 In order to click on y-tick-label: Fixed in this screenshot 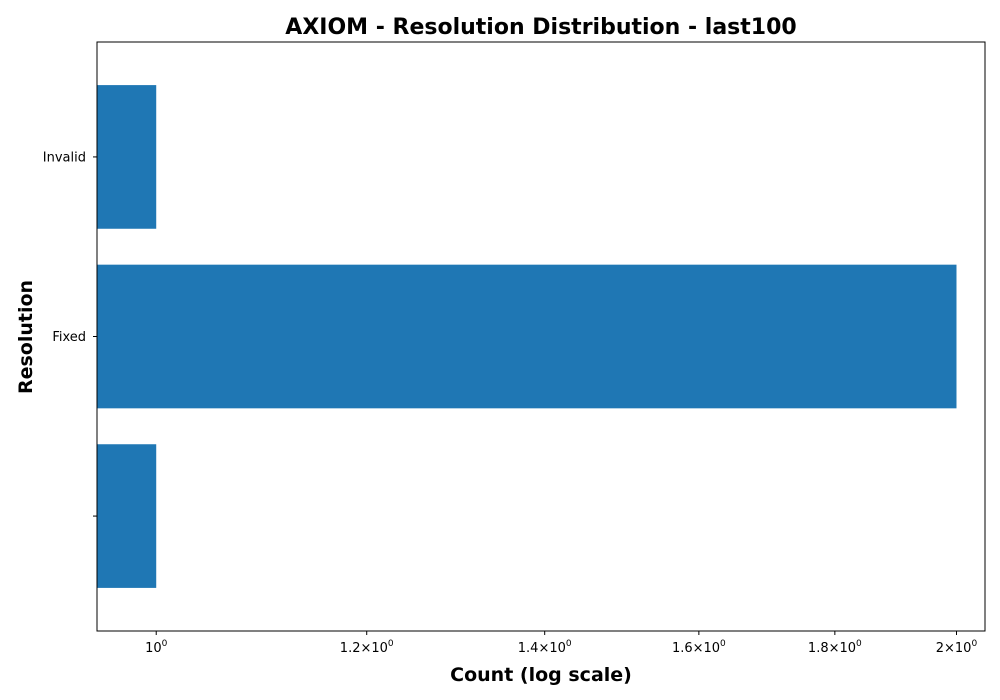, I will do `click(69, 337)`.